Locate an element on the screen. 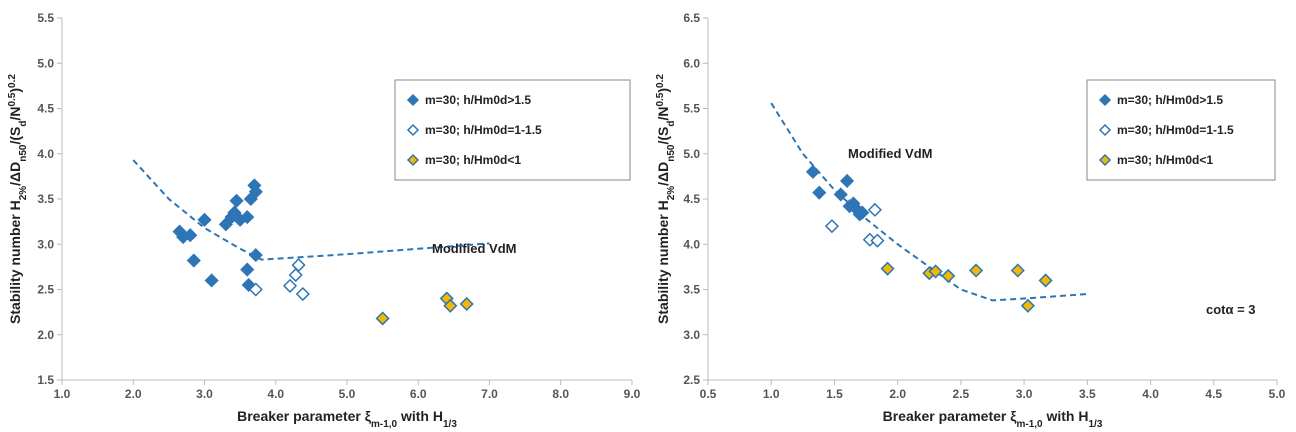  x-tick-label: 4.0 is located at coordinates (1150, 394).